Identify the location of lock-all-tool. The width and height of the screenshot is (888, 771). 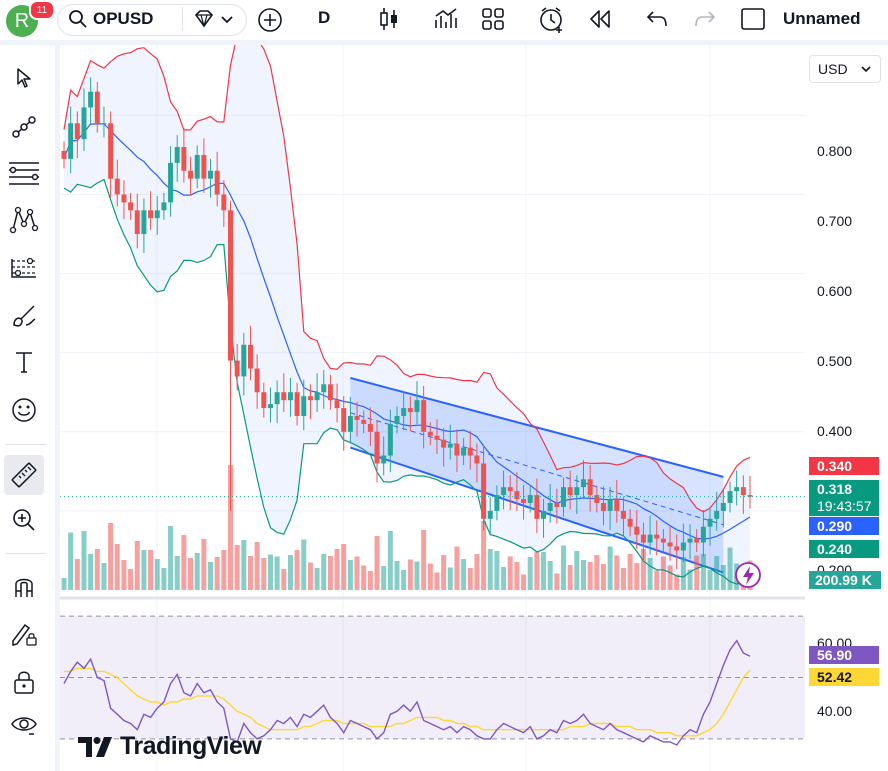
(24, 682).